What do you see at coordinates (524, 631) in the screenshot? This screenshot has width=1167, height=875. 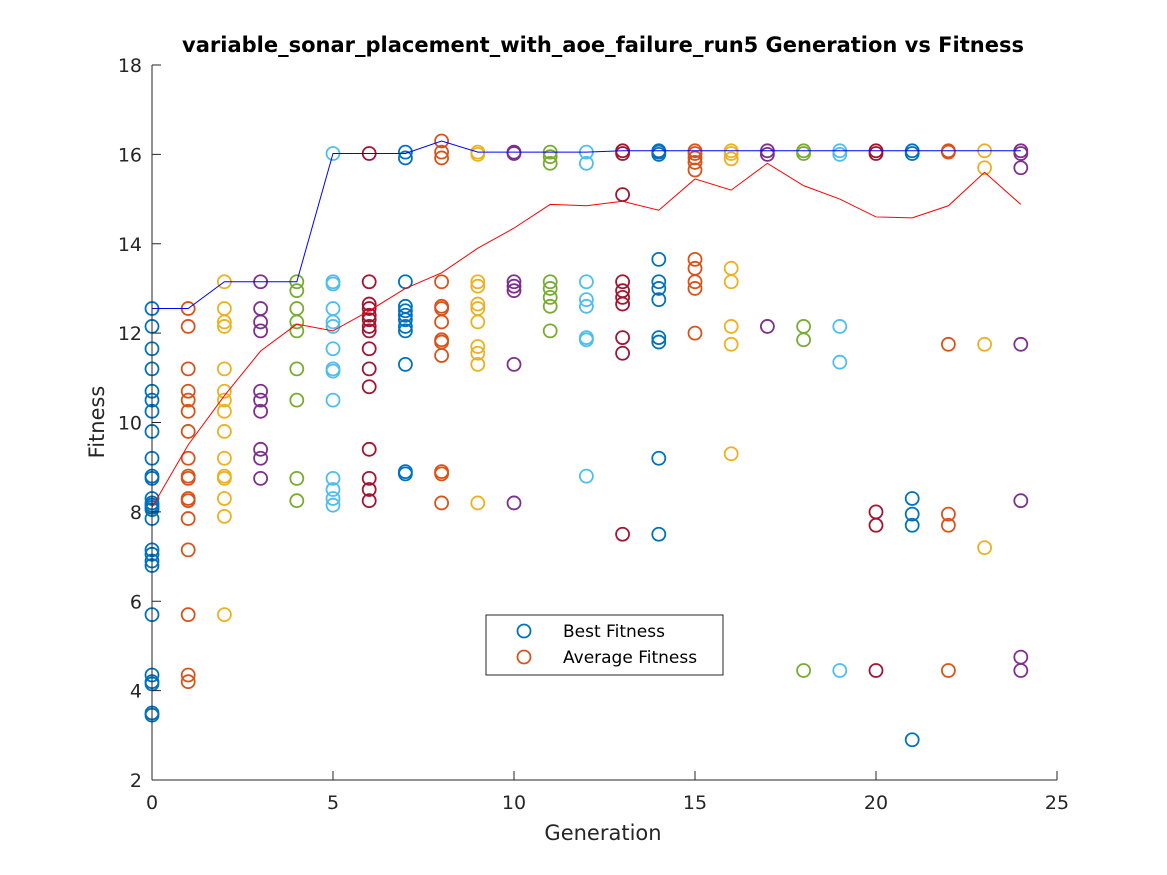 I see `legend-marker-best` at bounding box center [524, 631].